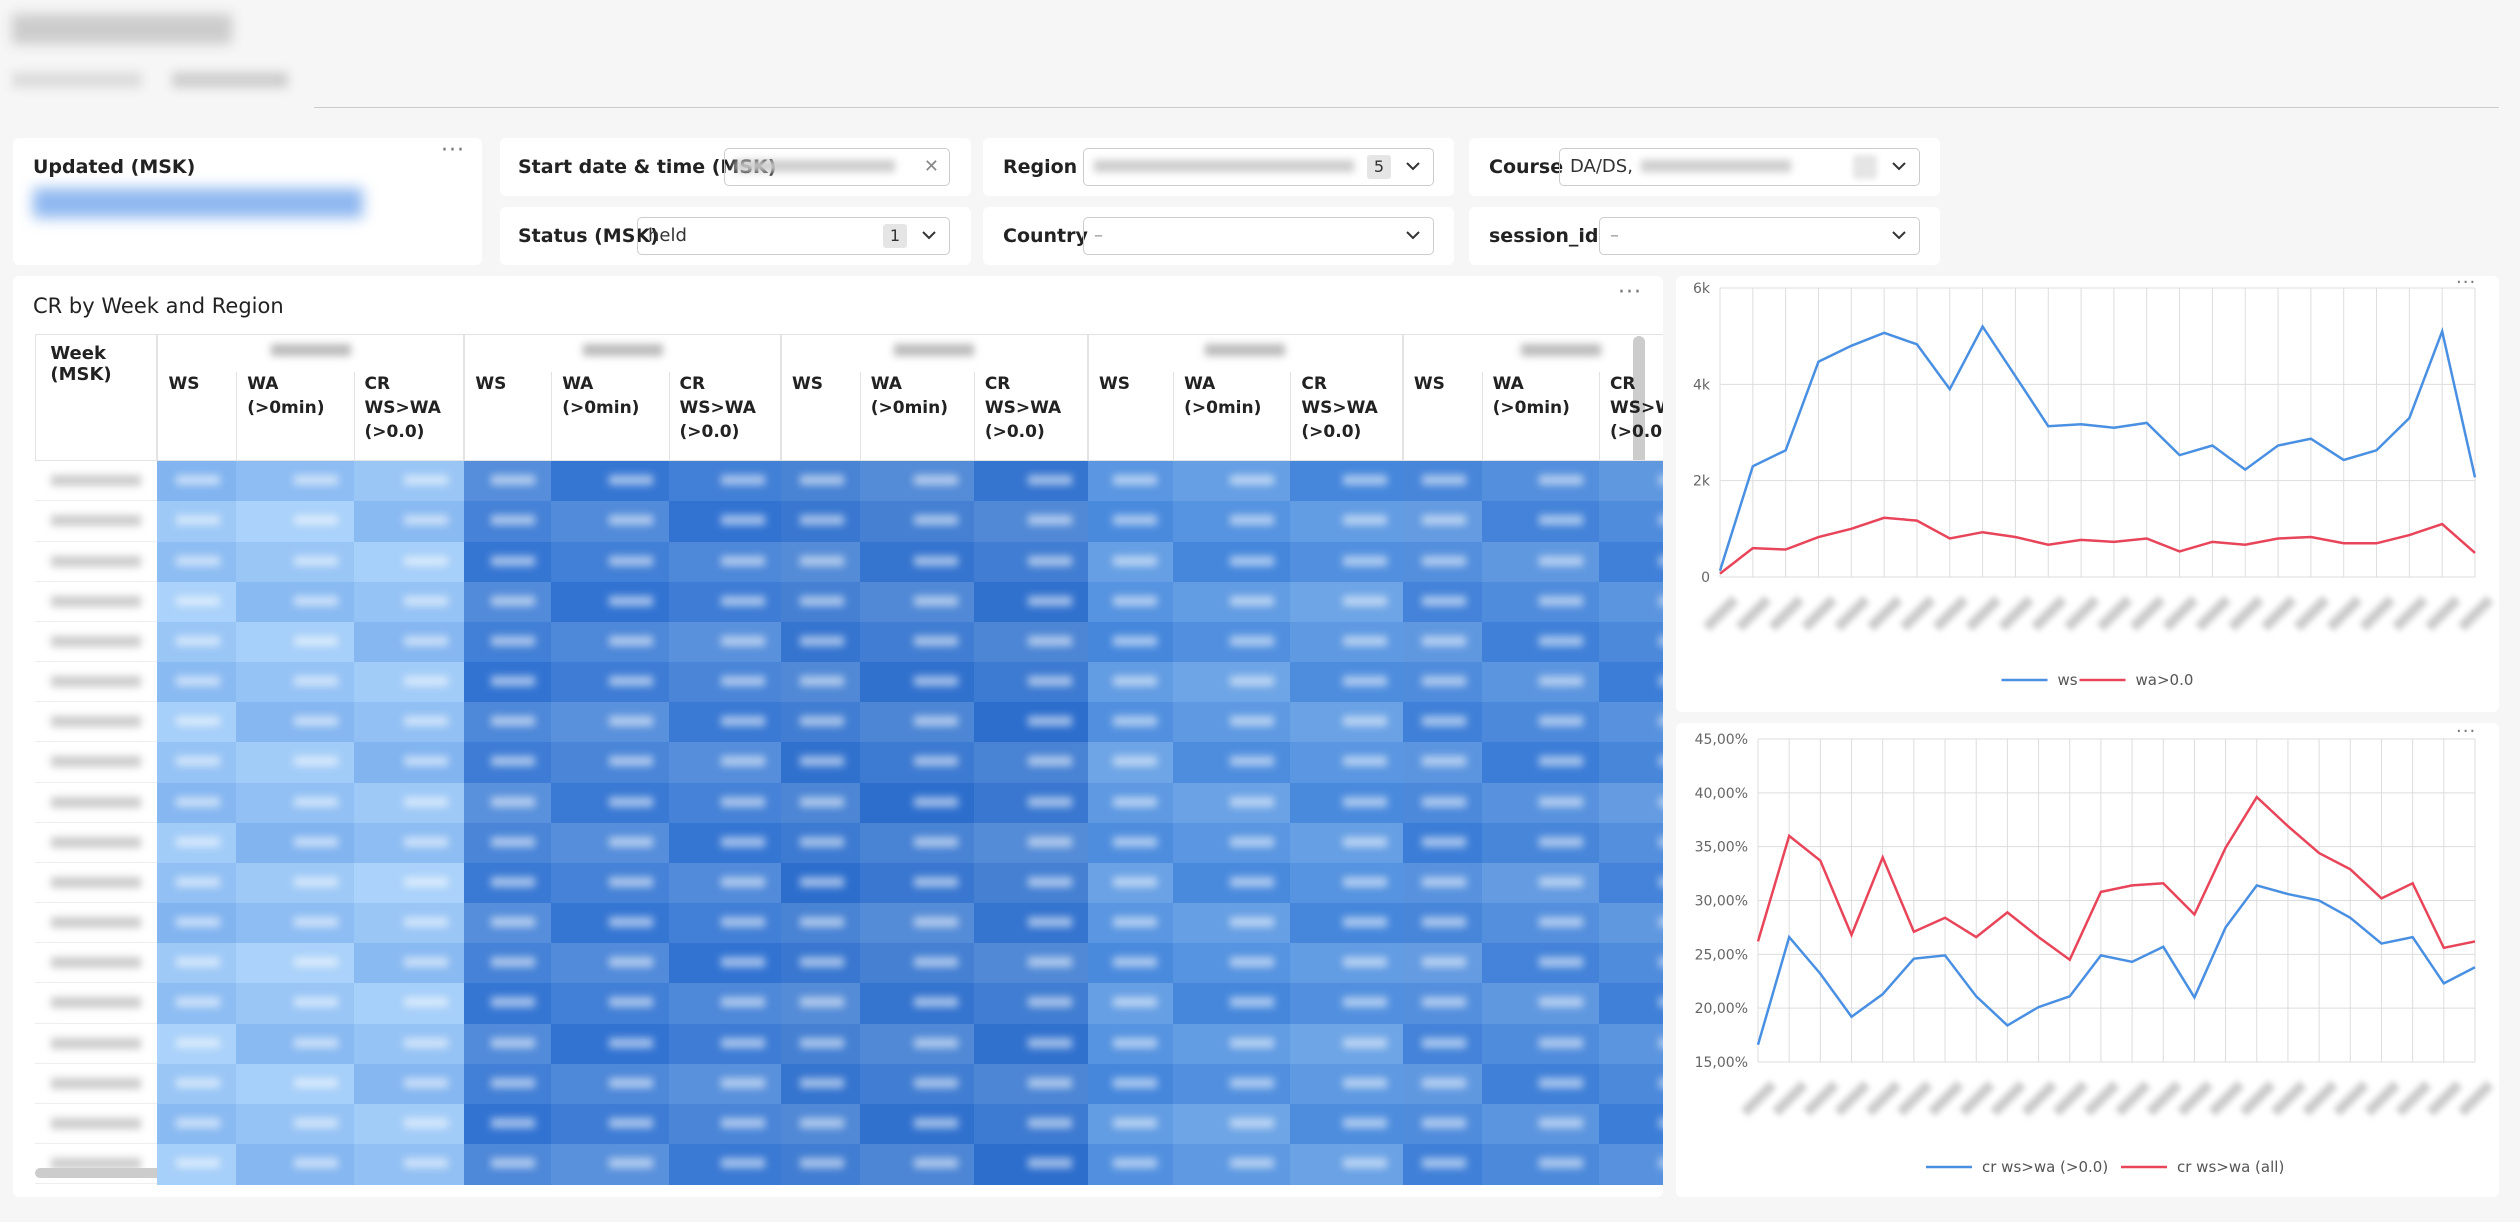 This screenshot has width=2520, height=1222. I want to click on label: Course, so click(1526, 167).